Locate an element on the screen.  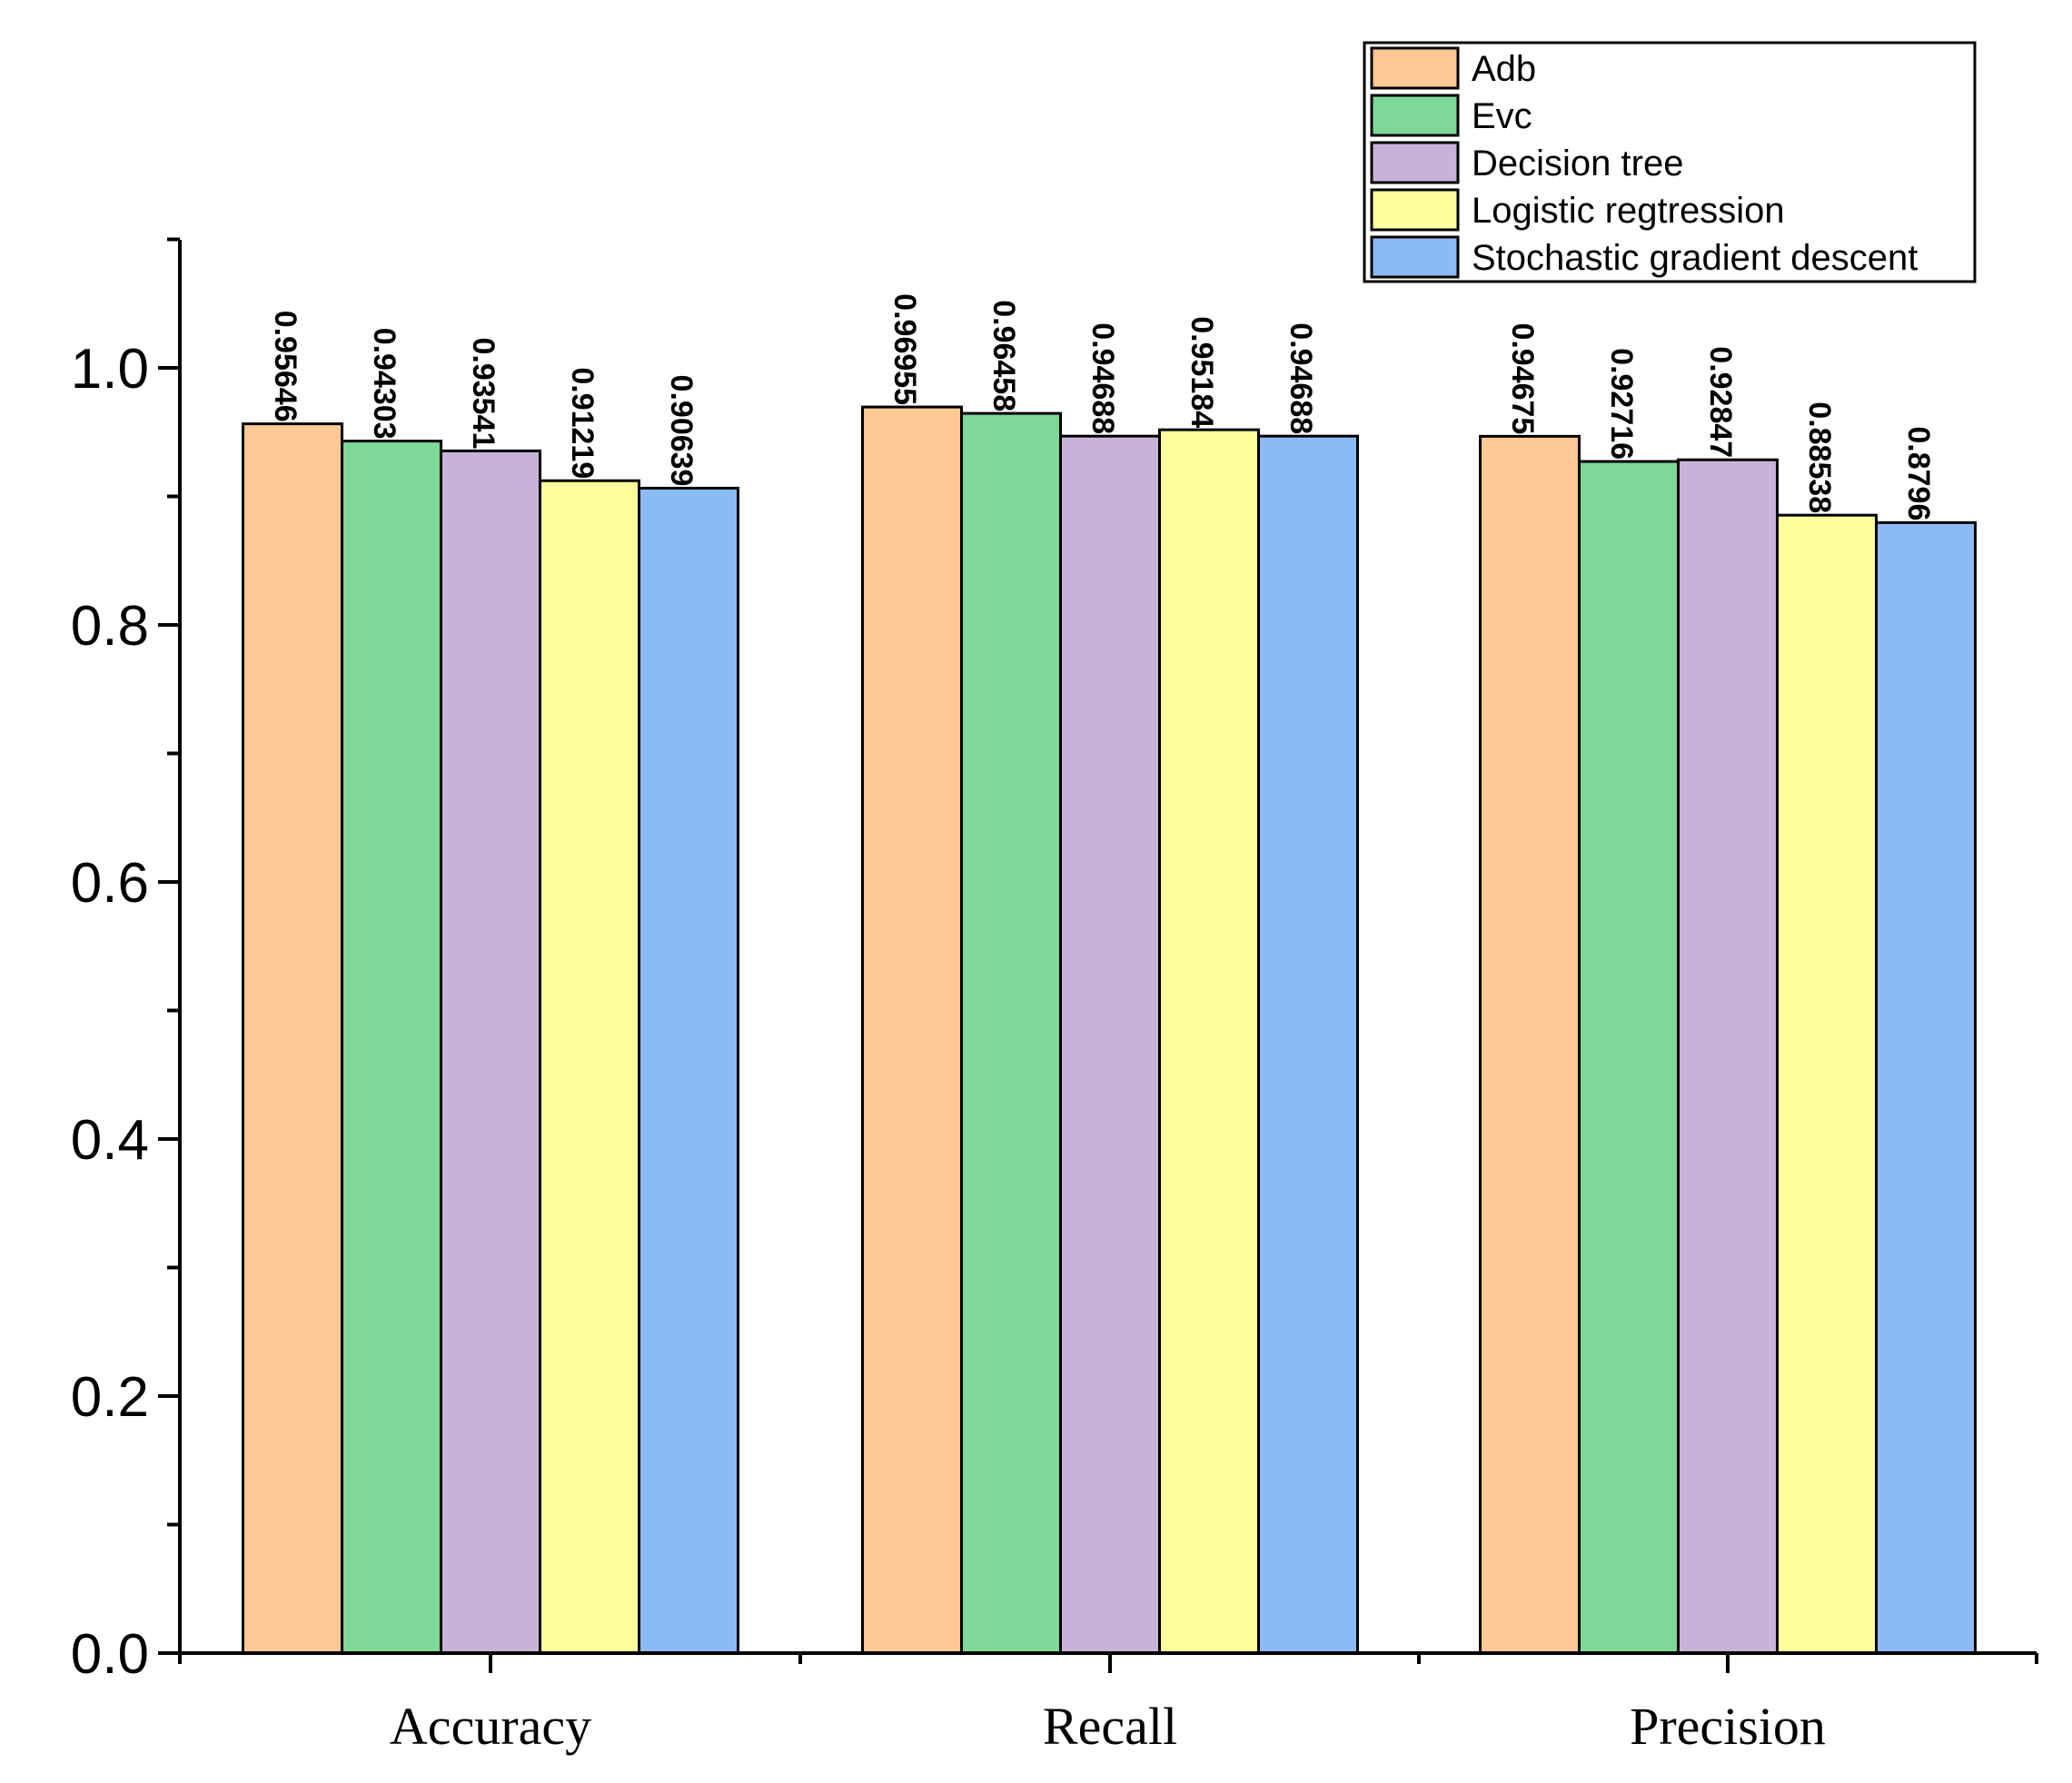
legend-box is located at coordinates (1670, 162).